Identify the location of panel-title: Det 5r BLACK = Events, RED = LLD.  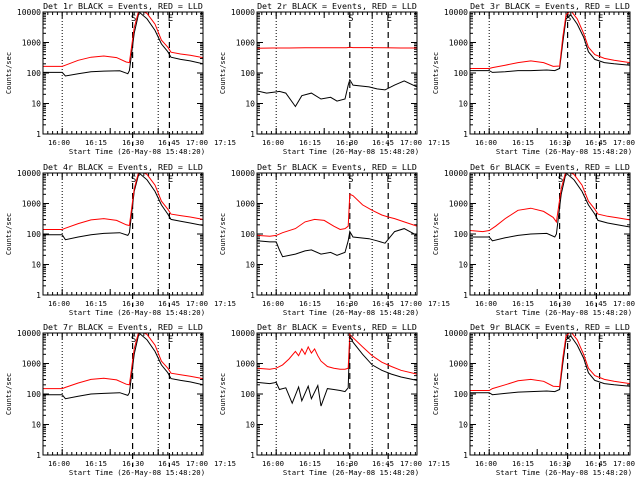
(337, 167).